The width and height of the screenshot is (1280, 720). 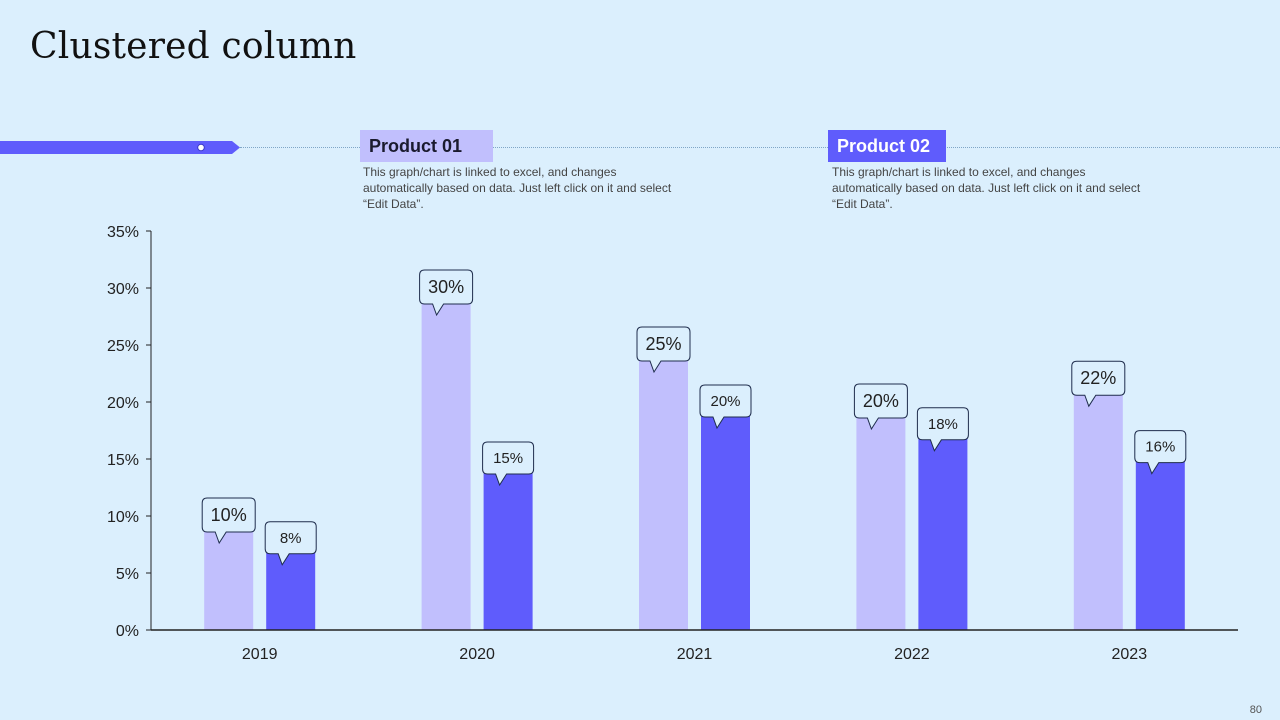 What do you see at coordinates (663, 487) in the screenshot?
I see `bar-product-01-2021` at bounding box center [663, 487].